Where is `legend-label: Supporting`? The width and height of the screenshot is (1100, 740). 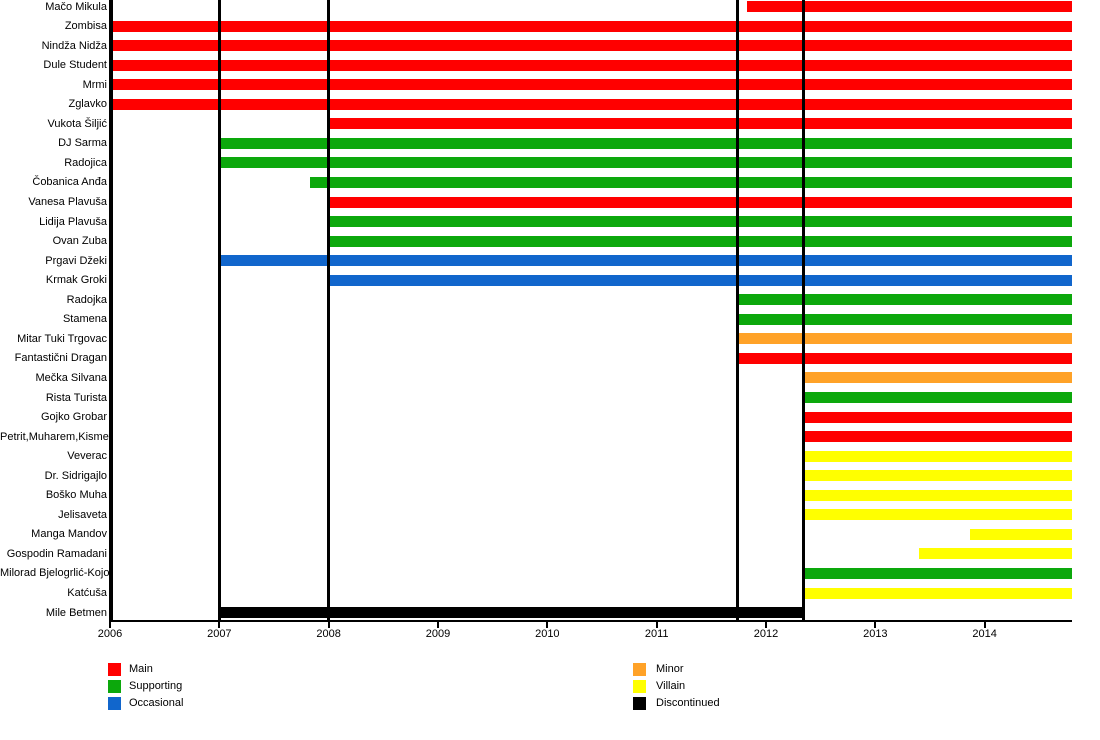 legend-label: Supporting is located at coordinates (156, 686).